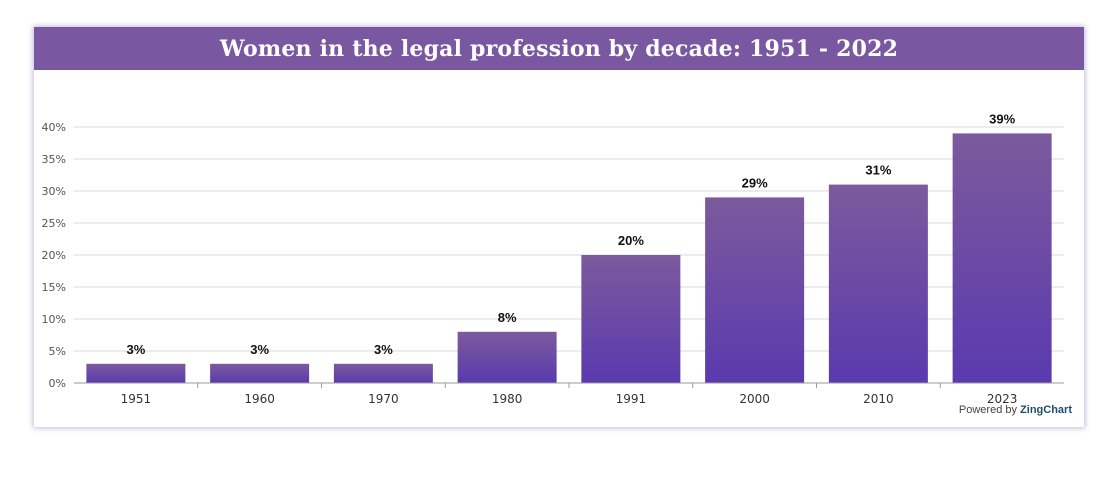 The width and height of the screenshot is (1107, 483). Describe the element at coordinates (1002, 399) in the screenshot. I see `x-tick-label: 2023` at that location.